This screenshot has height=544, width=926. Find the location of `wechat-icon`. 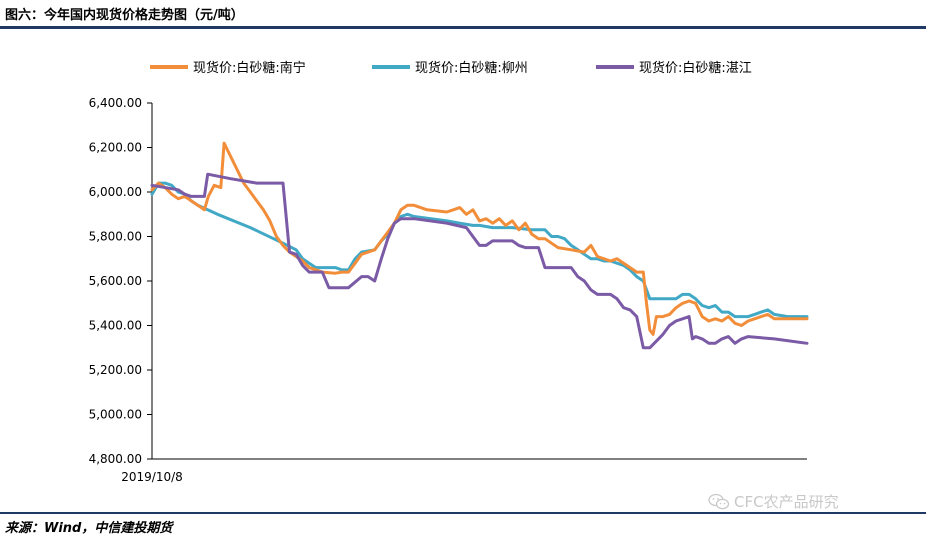

wechat-icon is located at coordinates (719, 501).